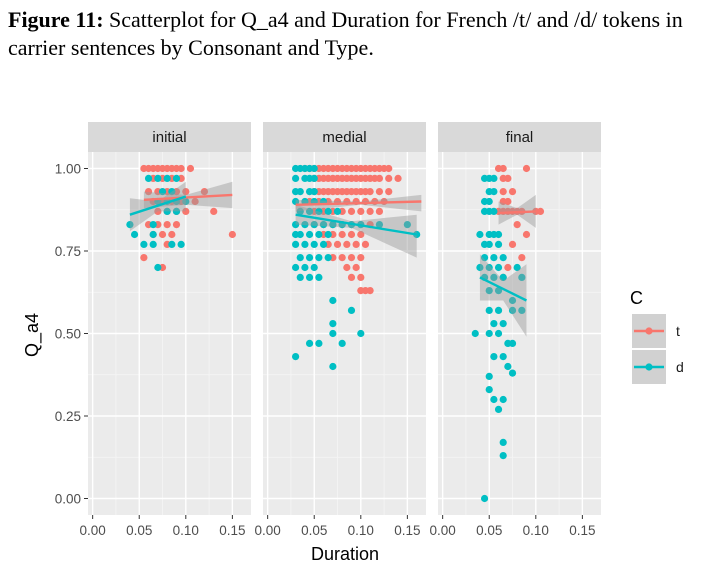  Describe the element at coordinates (345, 554) in the screenshot. I see `x-axis-title: Duration` at that location.